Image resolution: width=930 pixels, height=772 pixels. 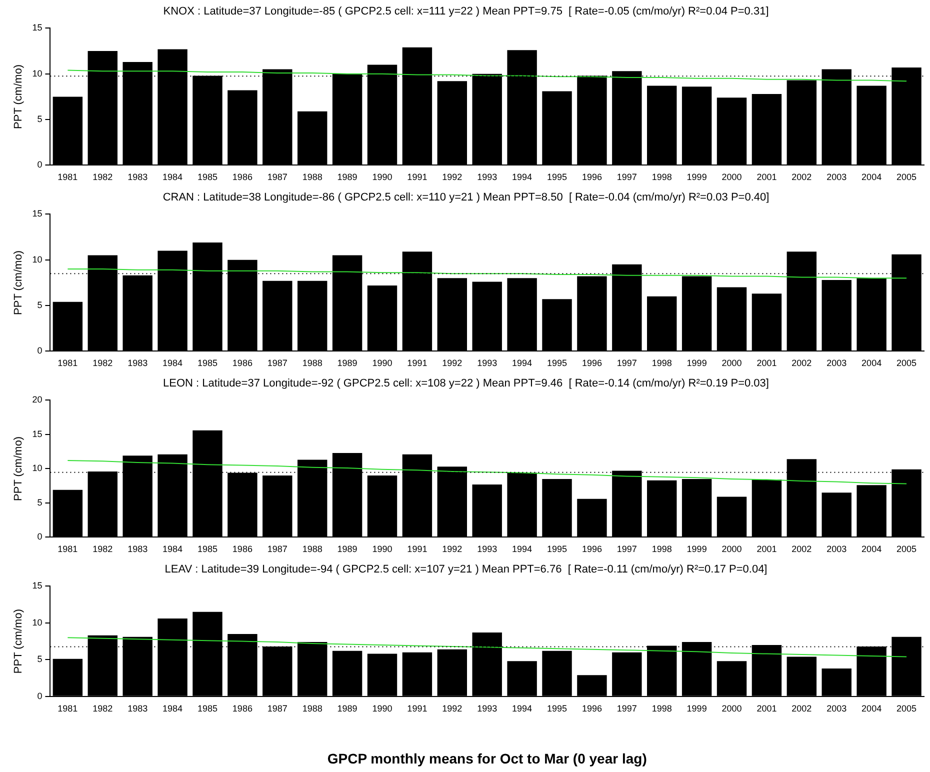 What do you see at coordinates (466, 384) in the screenshot?
I see `chart-title: LEON : Latitude=37 Longitude=-92 ( GPCP2.5 cell: x=108 y=22 ) Mean PPT=9.46 [ Rate=-0.14 (cm/mo/yr) R²=0.19 P=0.03]` at bounding box center [466, 384].